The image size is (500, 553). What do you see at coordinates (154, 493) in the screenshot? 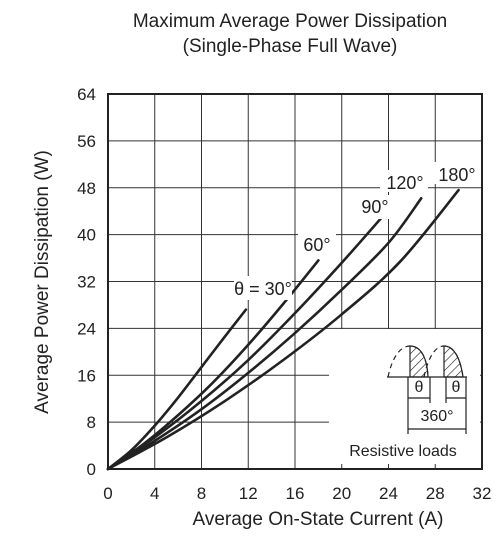
I see `x-tick-label: 4` at bounding box center [154, 493].